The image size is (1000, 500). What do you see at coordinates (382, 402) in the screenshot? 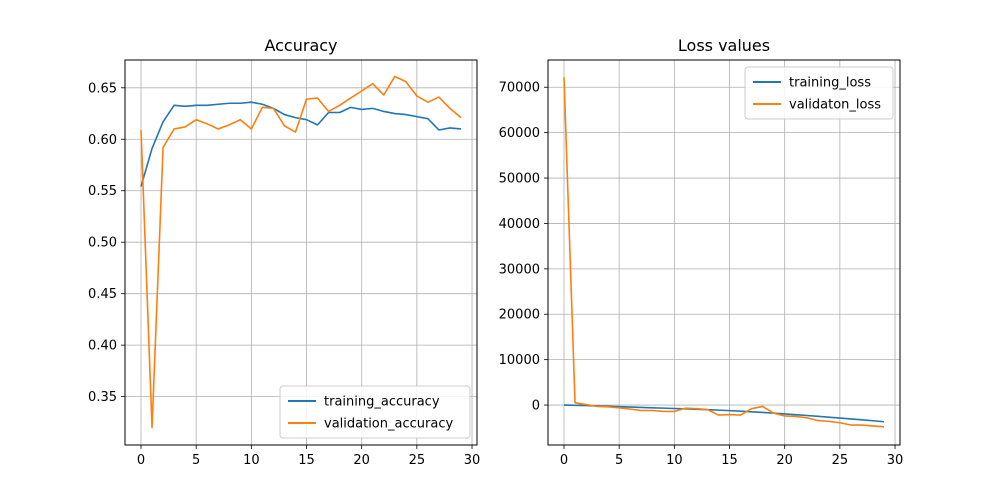
I see `legend-label: training_accuracy` at bounding box center [382, 402].